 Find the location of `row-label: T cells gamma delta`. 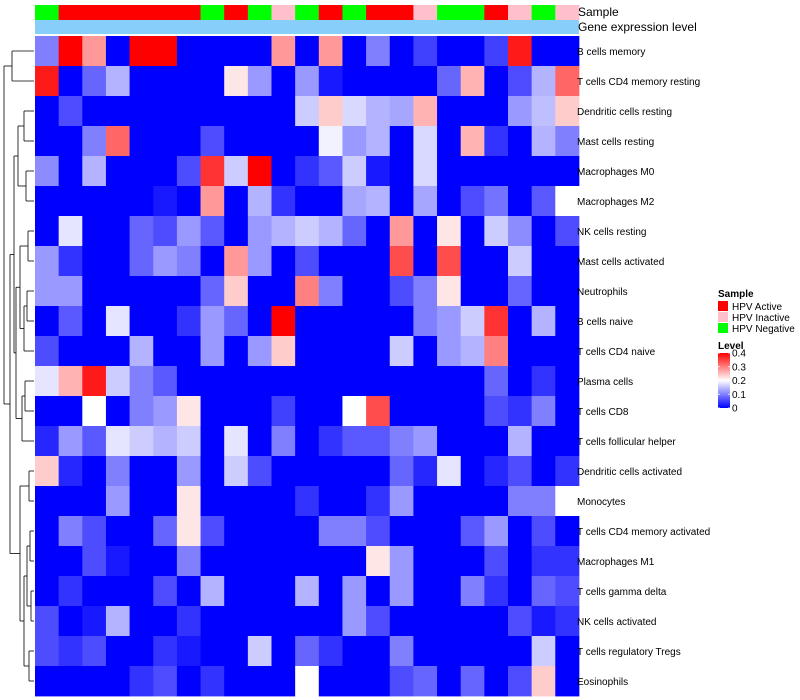

row-label: T cells gamma delta is located at coordinates (622, 592).